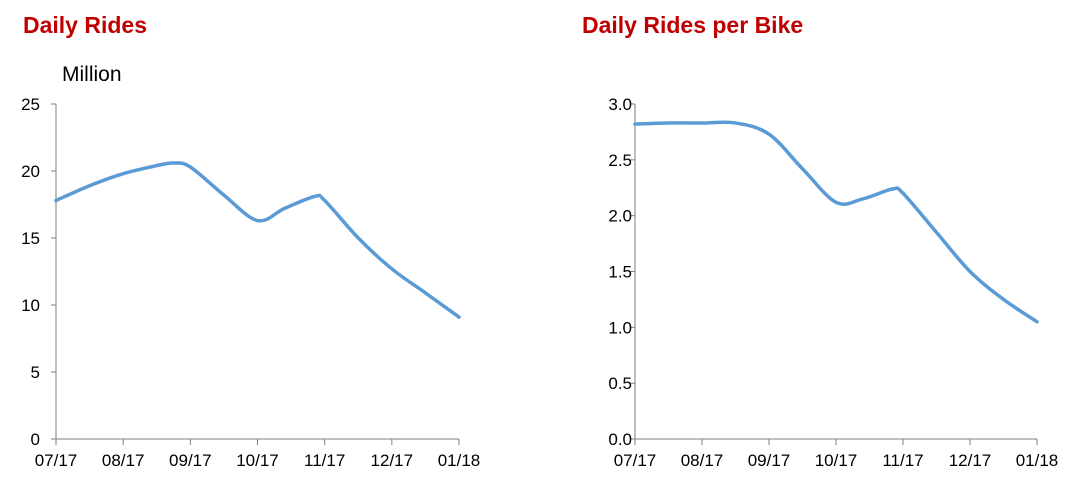 The height and width of the screenshot is (489, 1080). What do you see at coordinates (620, 383) in the screenshot?
I see `y-tick-label: 0.5` at bounding box center [620, 383].